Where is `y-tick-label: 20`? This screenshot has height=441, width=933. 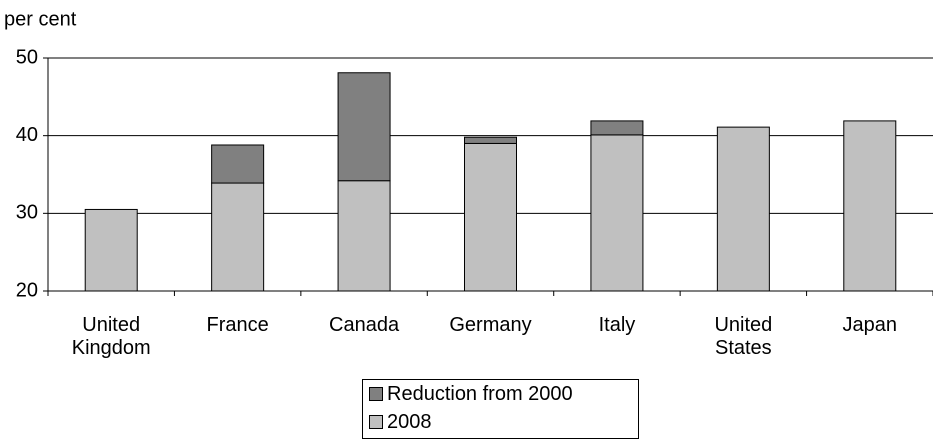 y-tick-label: 20 is located at coordinates (27, 290).